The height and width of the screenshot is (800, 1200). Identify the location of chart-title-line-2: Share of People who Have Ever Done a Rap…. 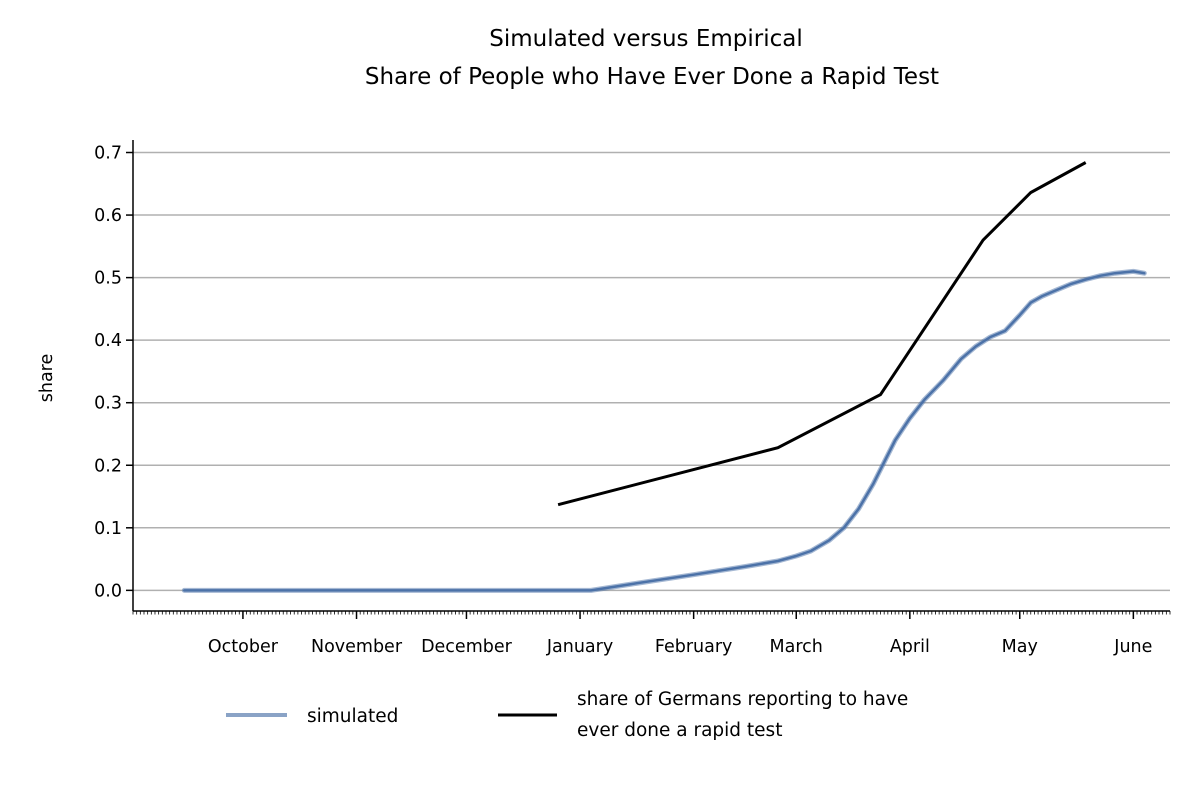
(652, 77).